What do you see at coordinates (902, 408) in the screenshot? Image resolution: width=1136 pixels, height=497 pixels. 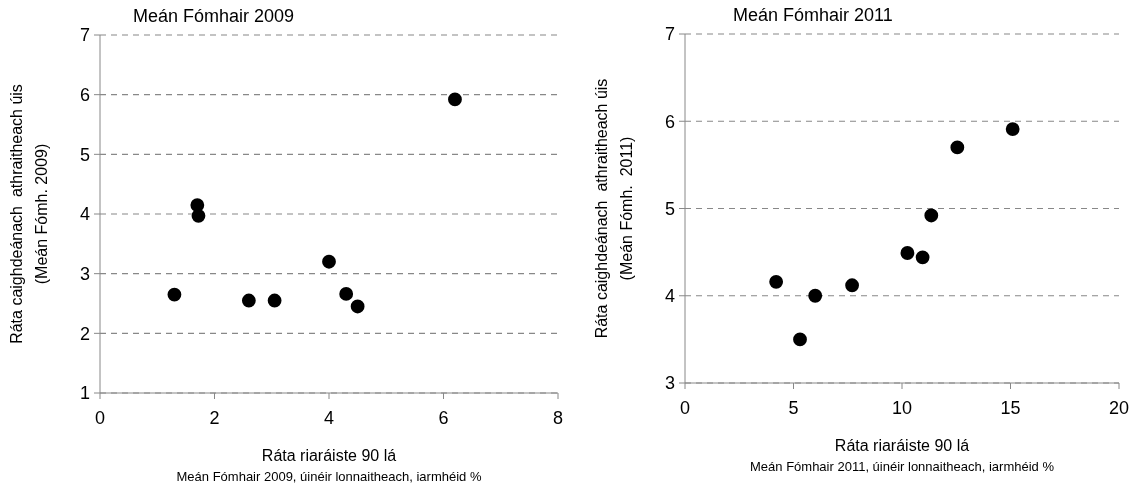 I see `x-tick-label: 10` at bounding box center [902, 408].